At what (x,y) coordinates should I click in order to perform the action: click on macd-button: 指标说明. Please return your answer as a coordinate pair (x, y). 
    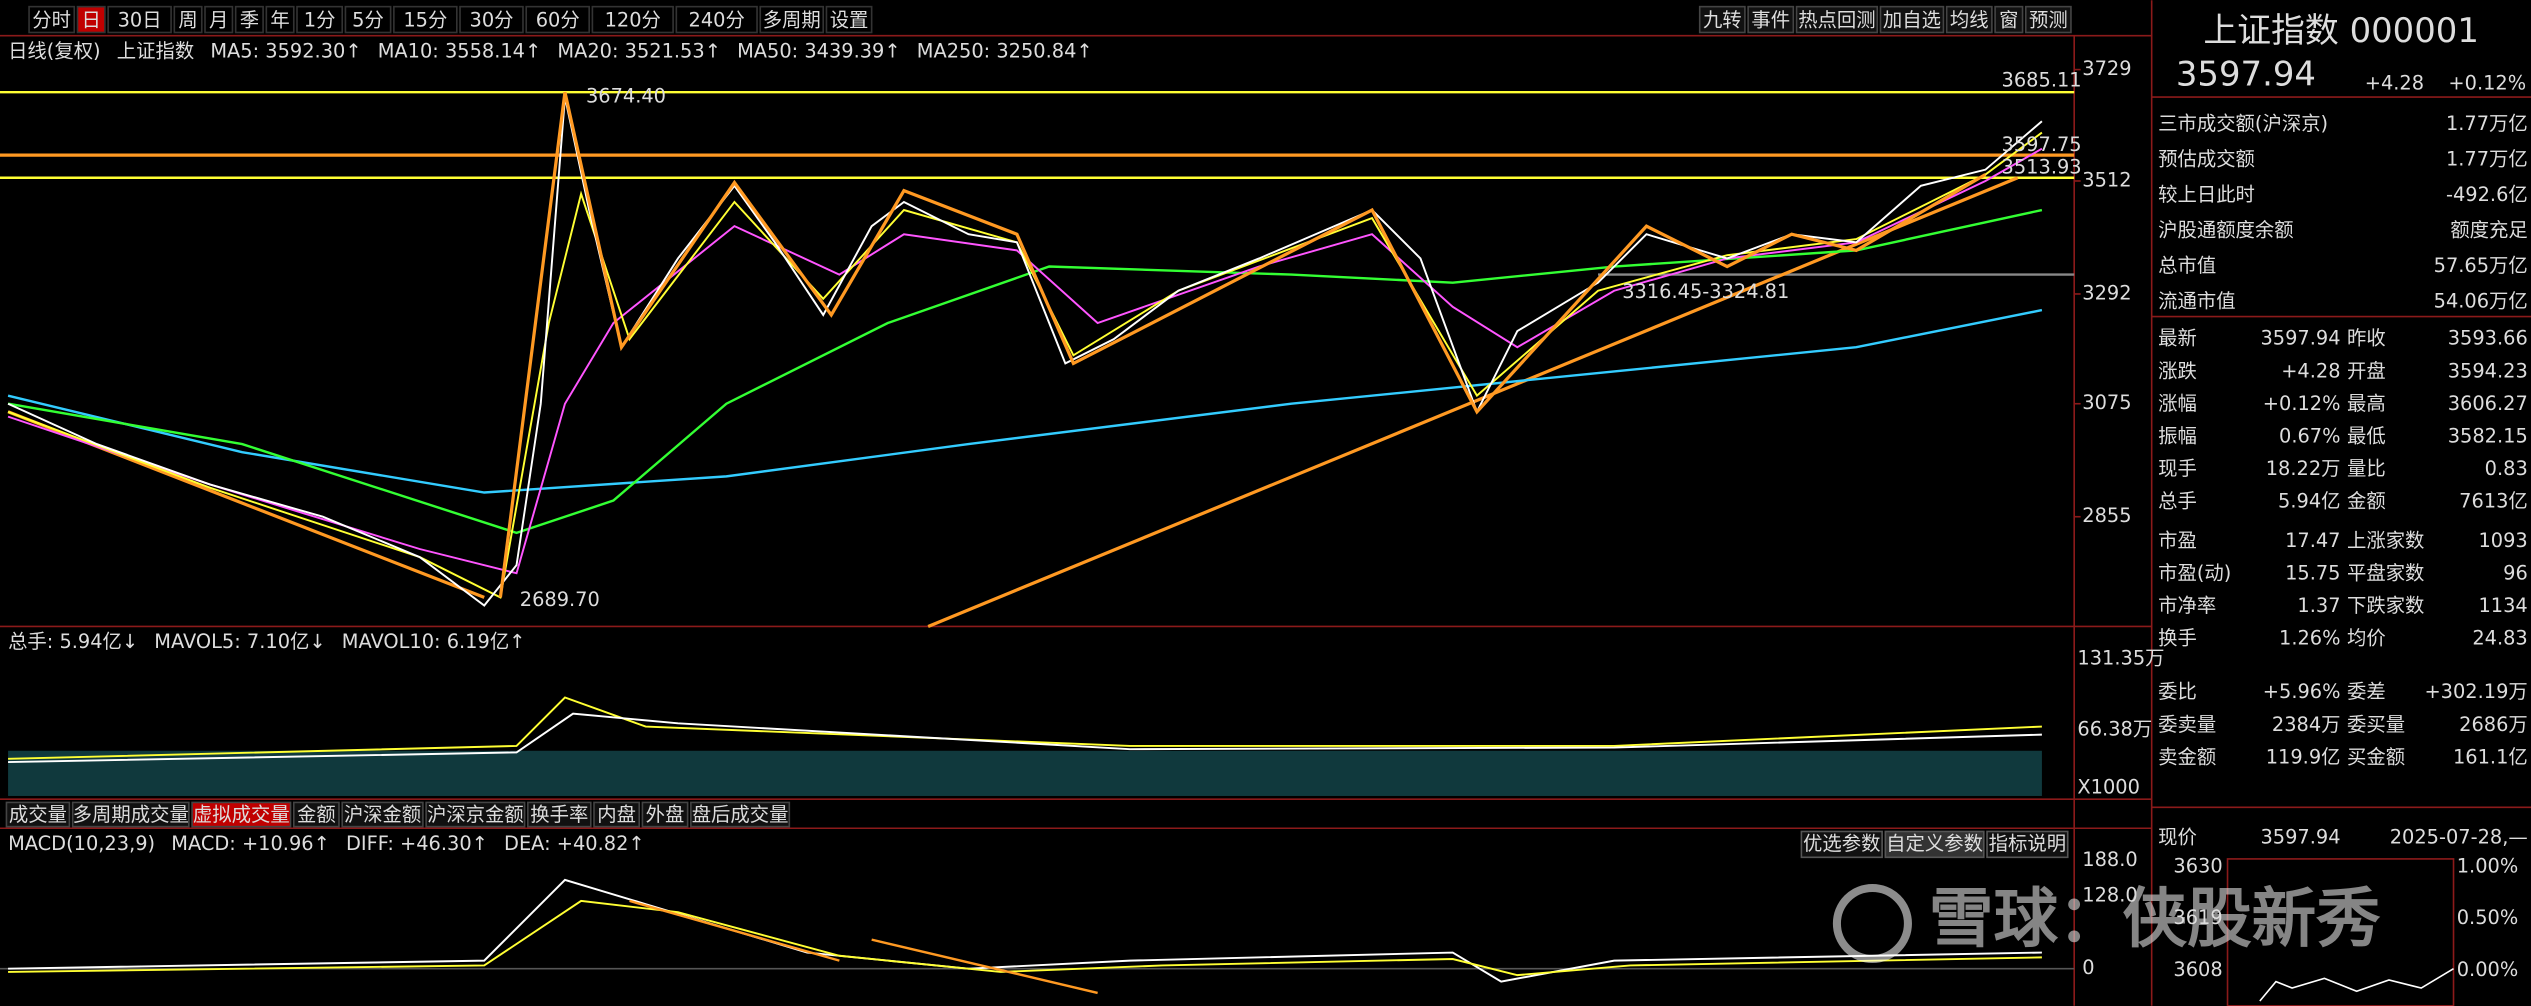
    Looking at the image, I should click on (2027, 843).